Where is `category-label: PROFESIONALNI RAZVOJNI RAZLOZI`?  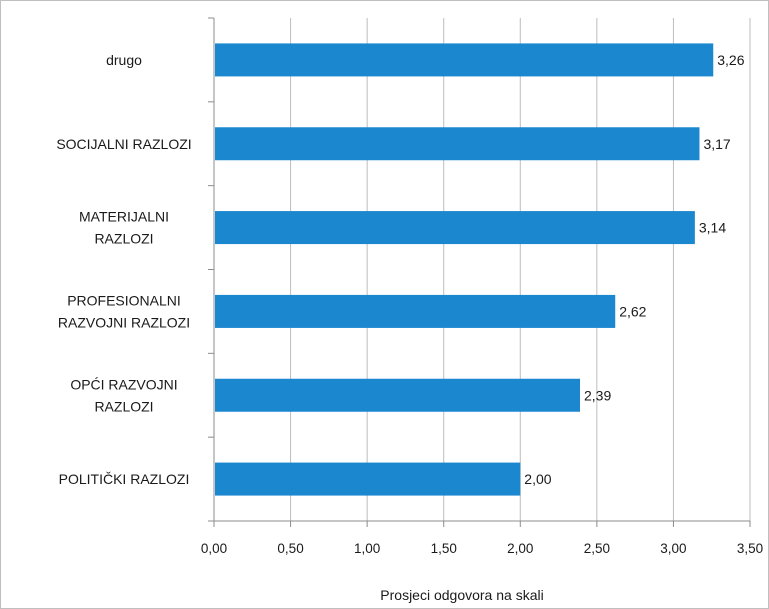
category-label: PROFESIONALNI RAZVOJNI RAZLOZI is located at coordinates (124, 311).